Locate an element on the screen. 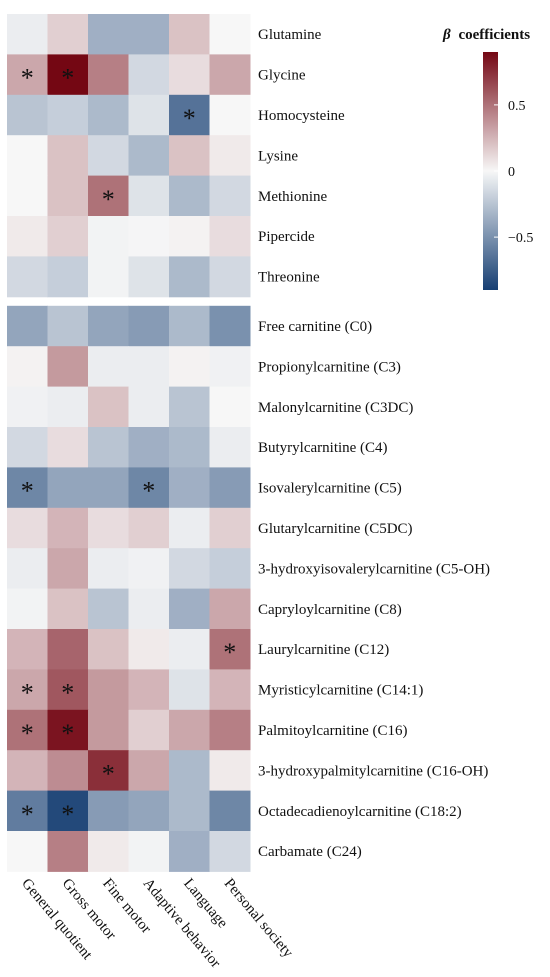  row-label: Free carnitine (C0) is located at coordinates (315, 327).